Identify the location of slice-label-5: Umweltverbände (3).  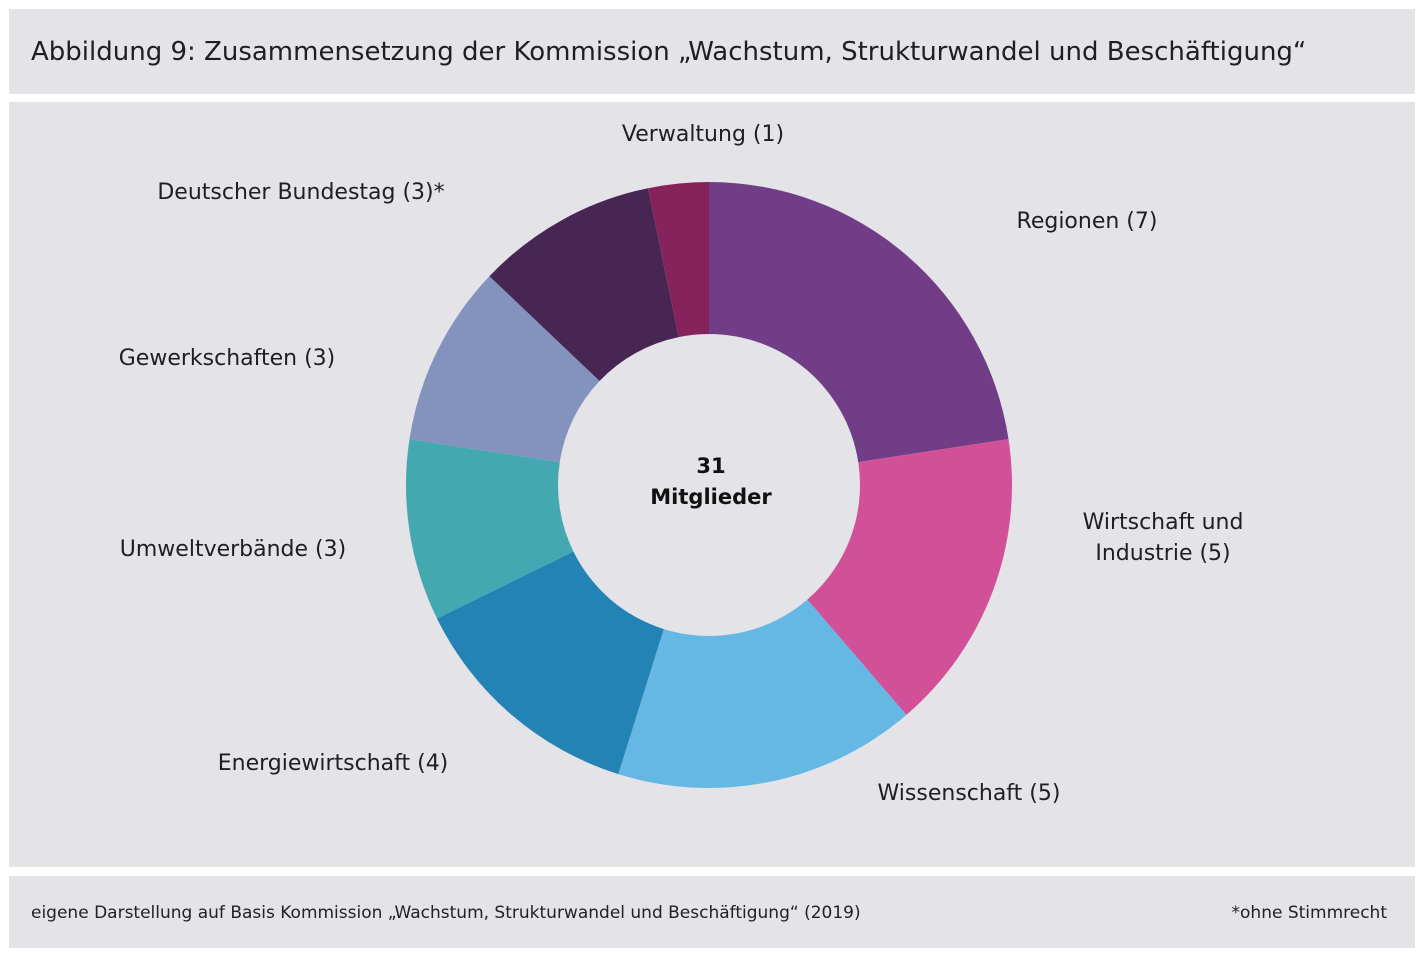
(233, 549).